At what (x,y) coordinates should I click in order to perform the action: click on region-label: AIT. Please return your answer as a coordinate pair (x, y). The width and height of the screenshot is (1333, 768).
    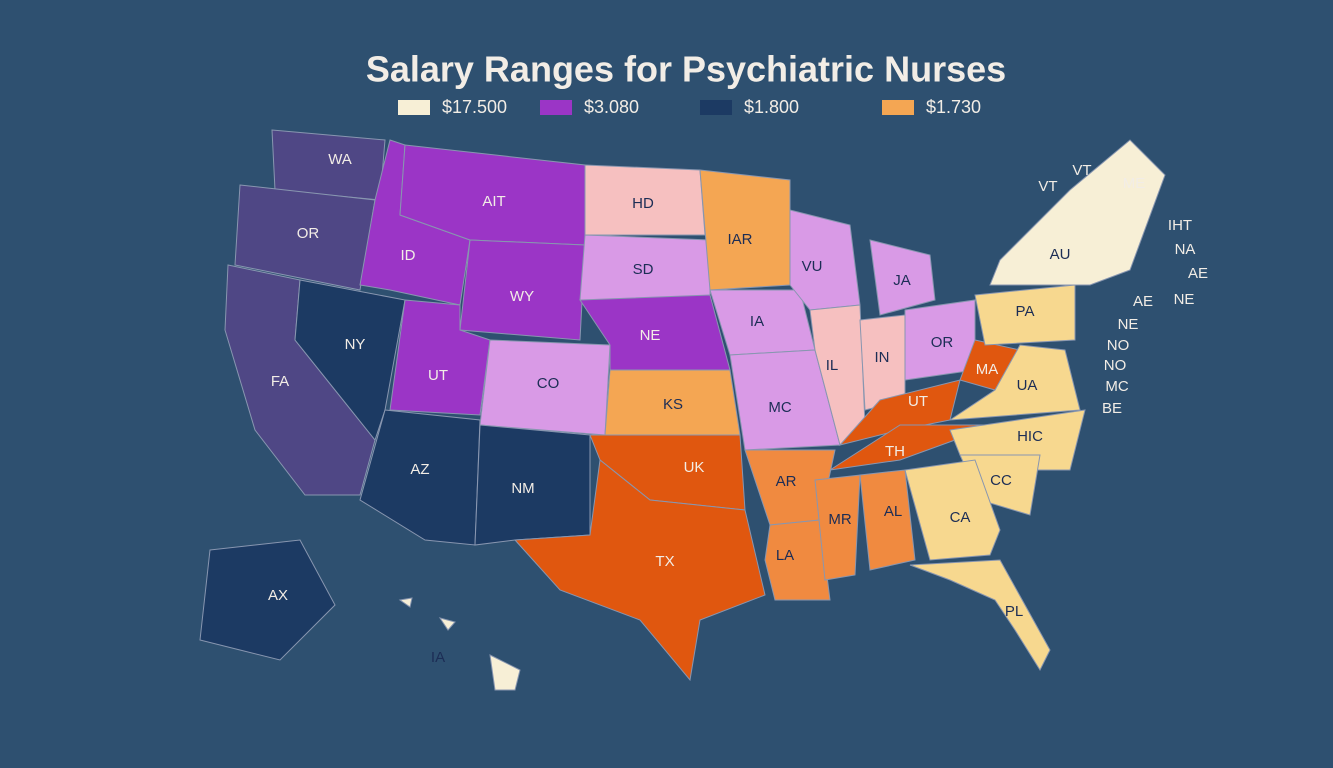
    Looking at the image, I should click on (493, 201).